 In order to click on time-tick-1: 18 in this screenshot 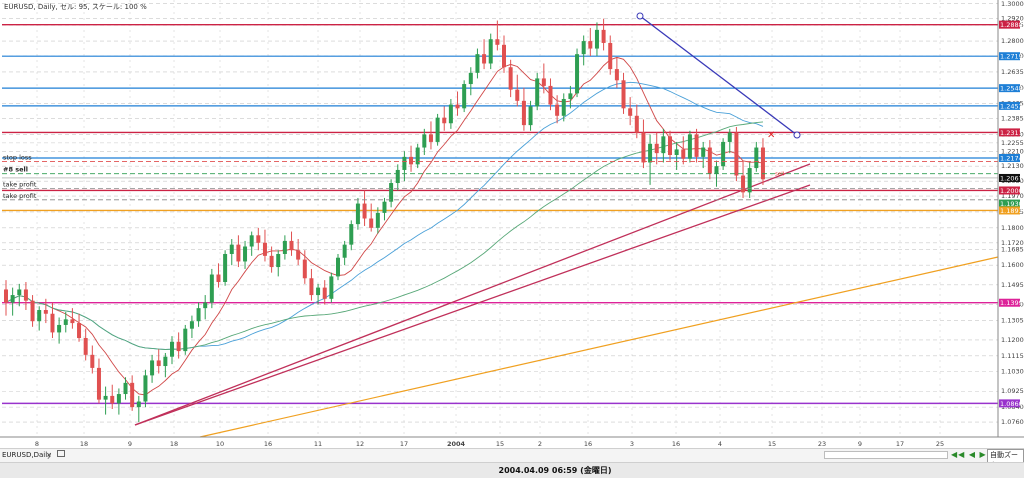, I will do `click(84, 444)`.